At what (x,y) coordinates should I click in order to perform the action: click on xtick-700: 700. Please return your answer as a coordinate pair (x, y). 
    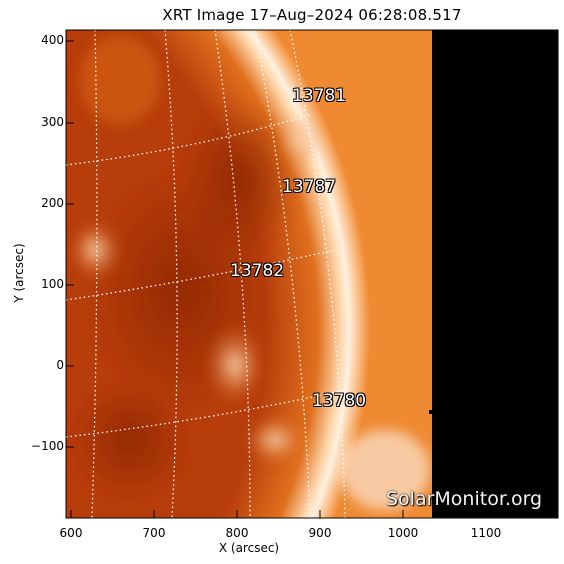
    Looking at the image, I should click on (154, 533).